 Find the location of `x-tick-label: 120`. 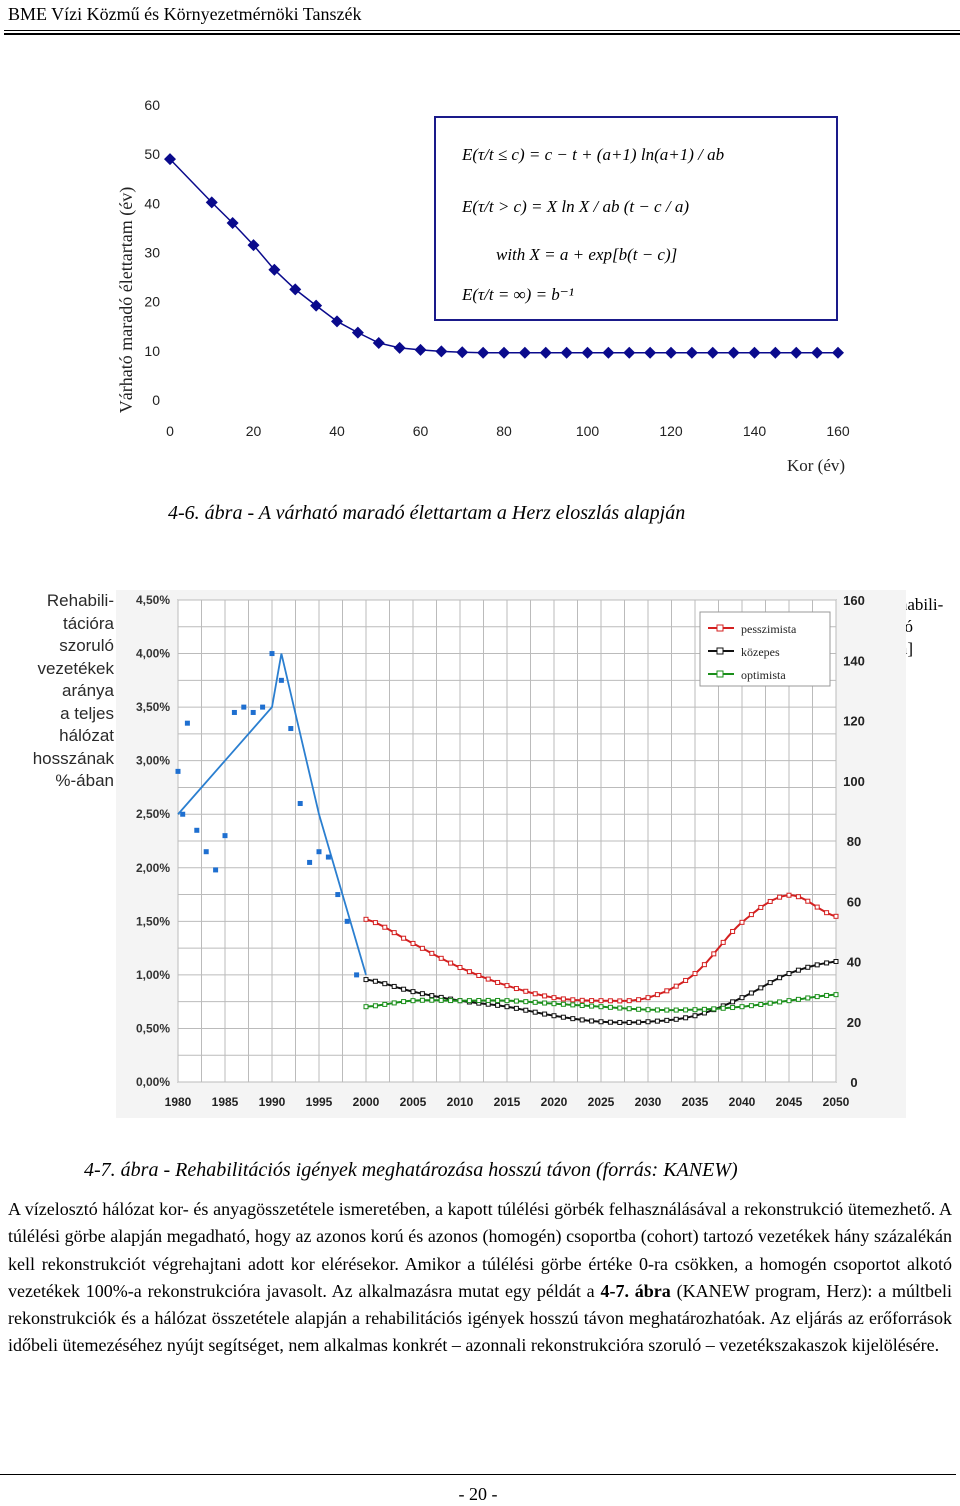

x-tick-label: 120 is located at coordinates (671, 431).